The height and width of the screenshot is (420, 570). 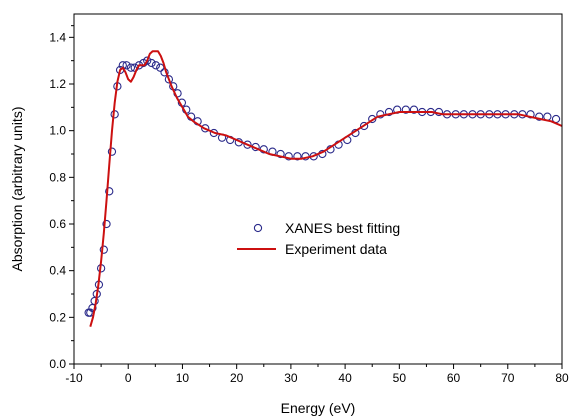 What do you see at coordinates (562, 378) in the screenshot?
I see `x-tick-label: 80` at bounding box center [562, 378].